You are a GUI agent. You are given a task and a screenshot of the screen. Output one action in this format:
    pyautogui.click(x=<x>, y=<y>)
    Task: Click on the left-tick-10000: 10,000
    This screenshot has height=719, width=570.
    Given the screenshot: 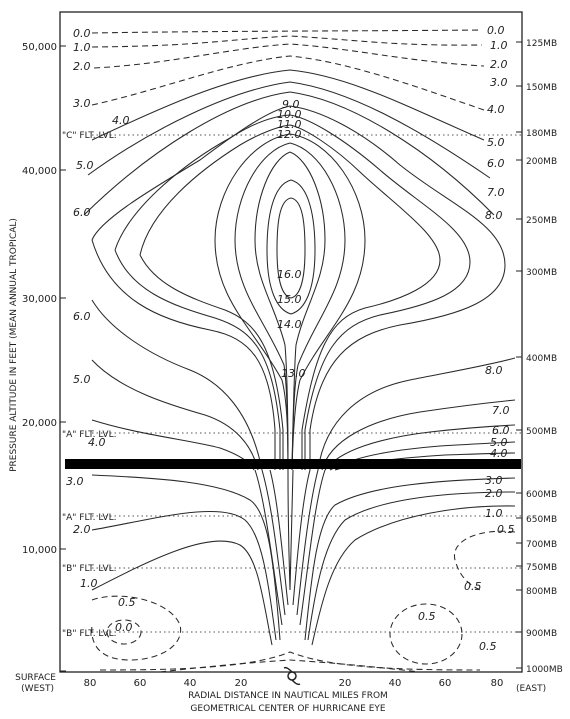 What is the action you would take?
    pyautogui.click(x=39, y=550)
    